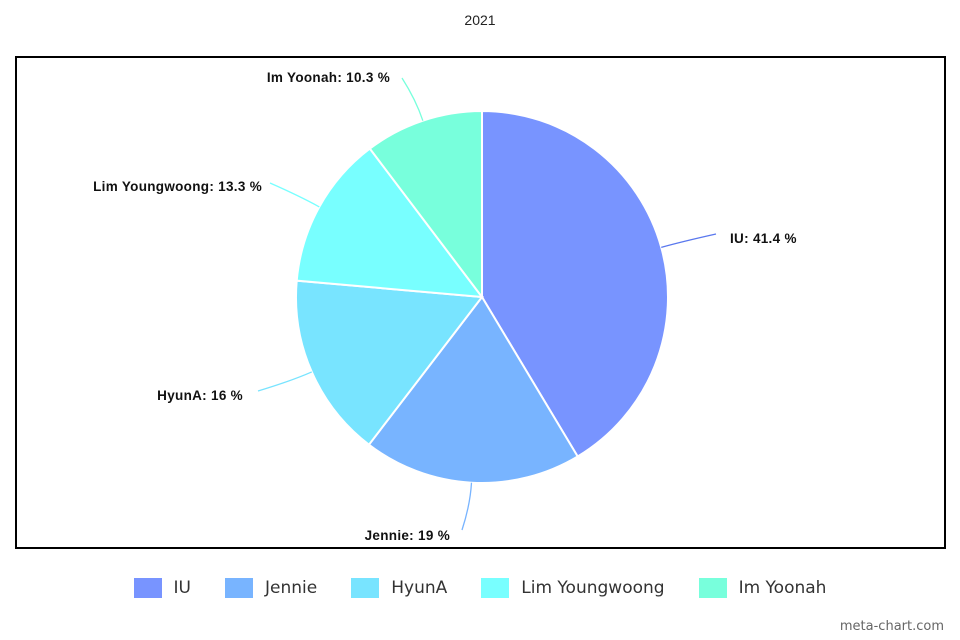  I want to click on legend-item-lim-youngwoong: Lim Youngwoong, so click(573, 588).